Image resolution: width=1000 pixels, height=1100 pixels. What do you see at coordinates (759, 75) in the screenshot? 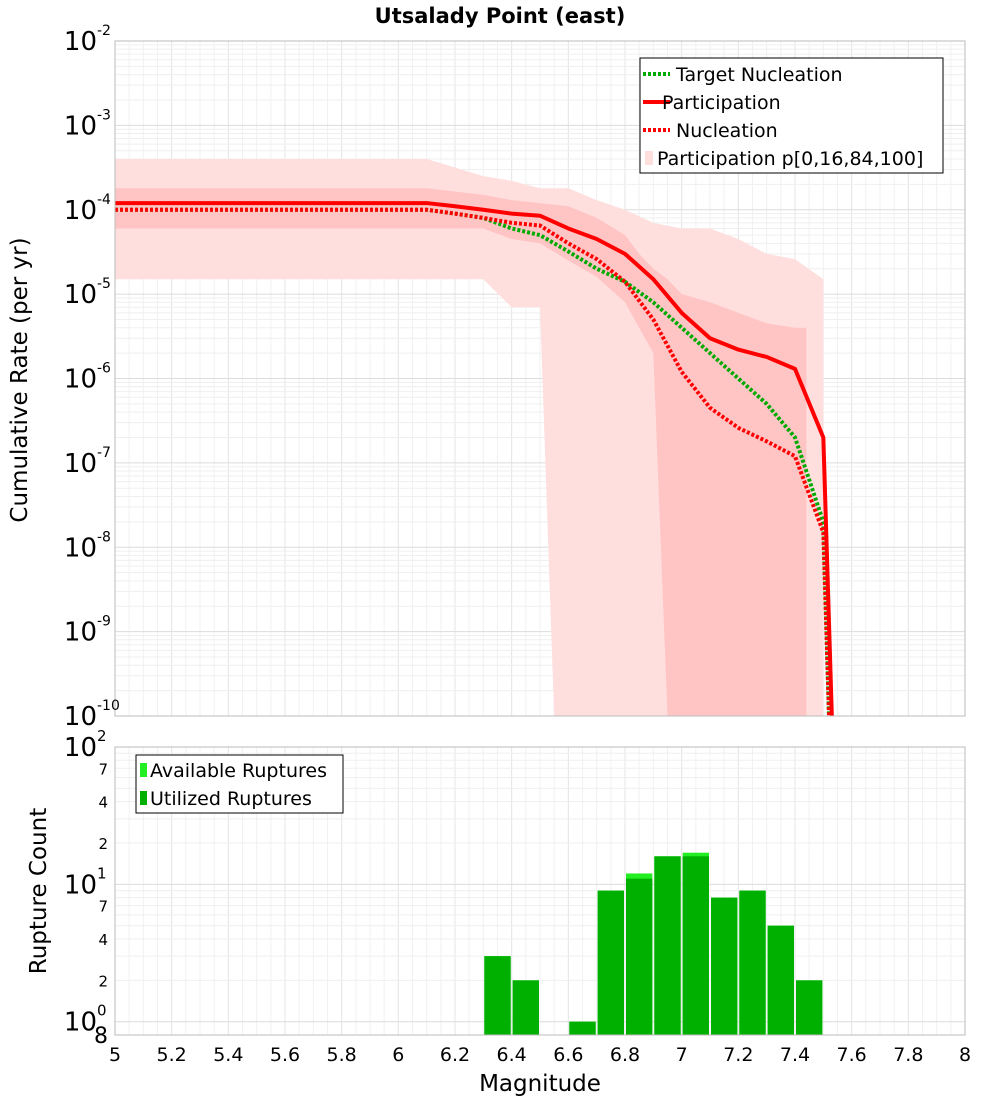
I see `legend-label: Target Nucleation` at bounding box center [759, 75].